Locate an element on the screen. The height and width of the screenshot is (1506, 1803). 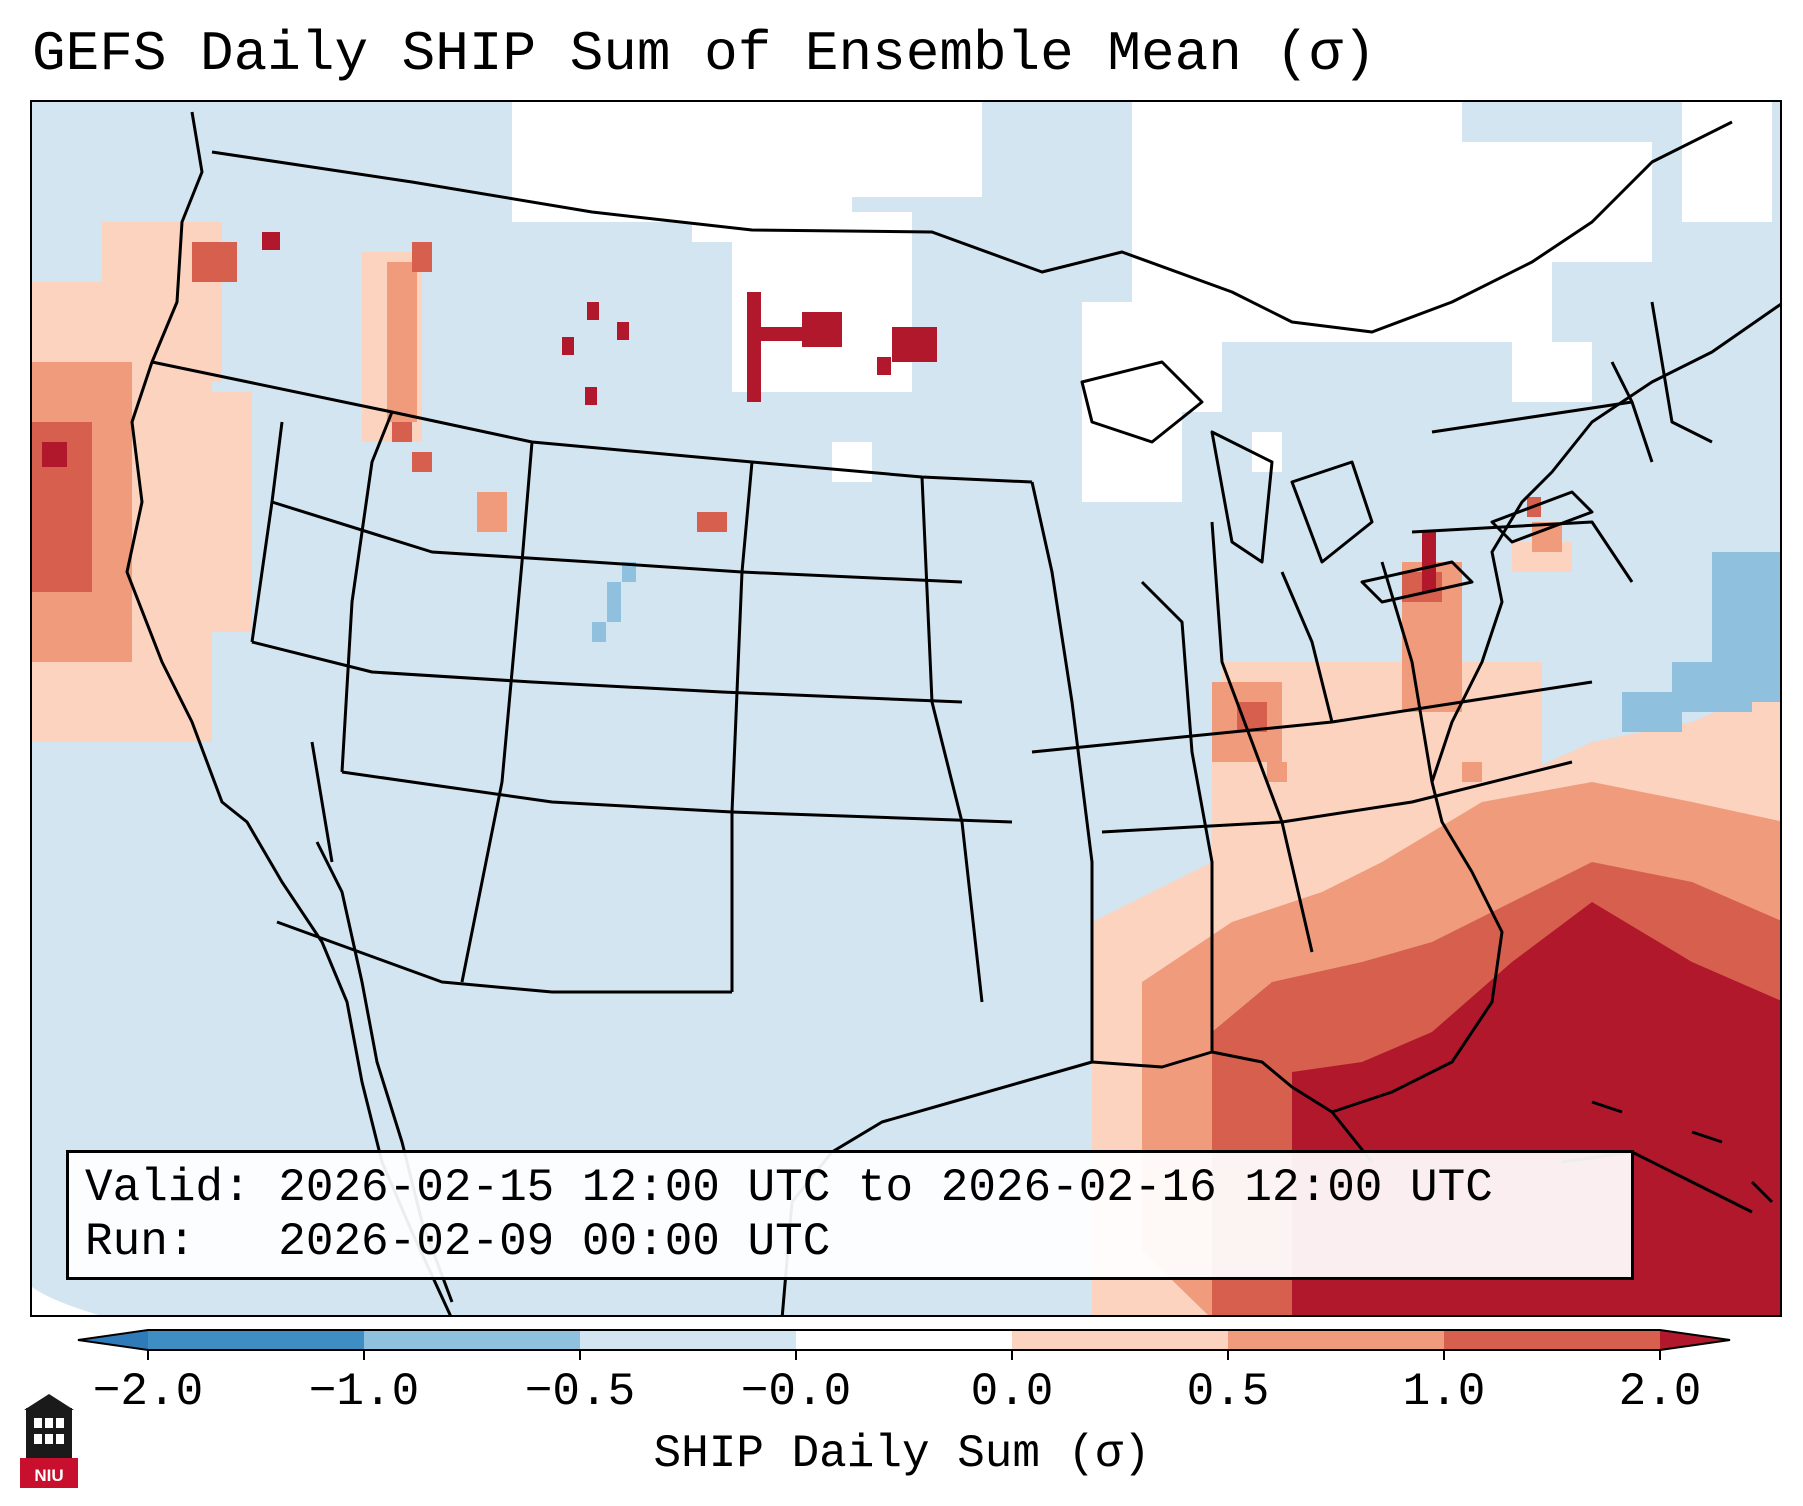
colorbar-label: SHIP Daily Sum (σ) is located at coordinates (902, 1454).